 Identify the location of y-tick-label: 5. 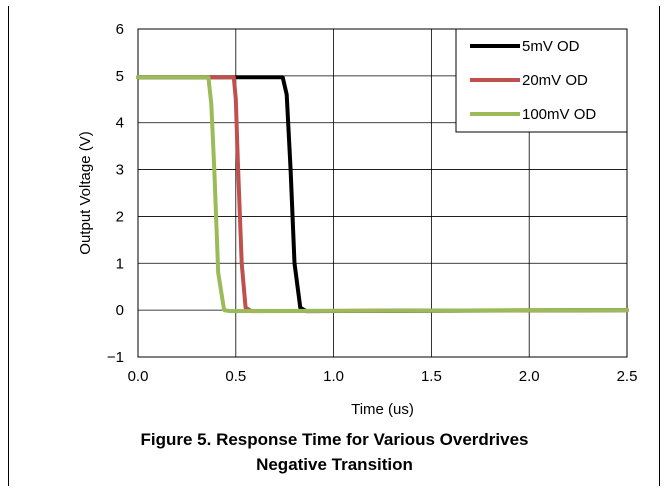
(120, 76).